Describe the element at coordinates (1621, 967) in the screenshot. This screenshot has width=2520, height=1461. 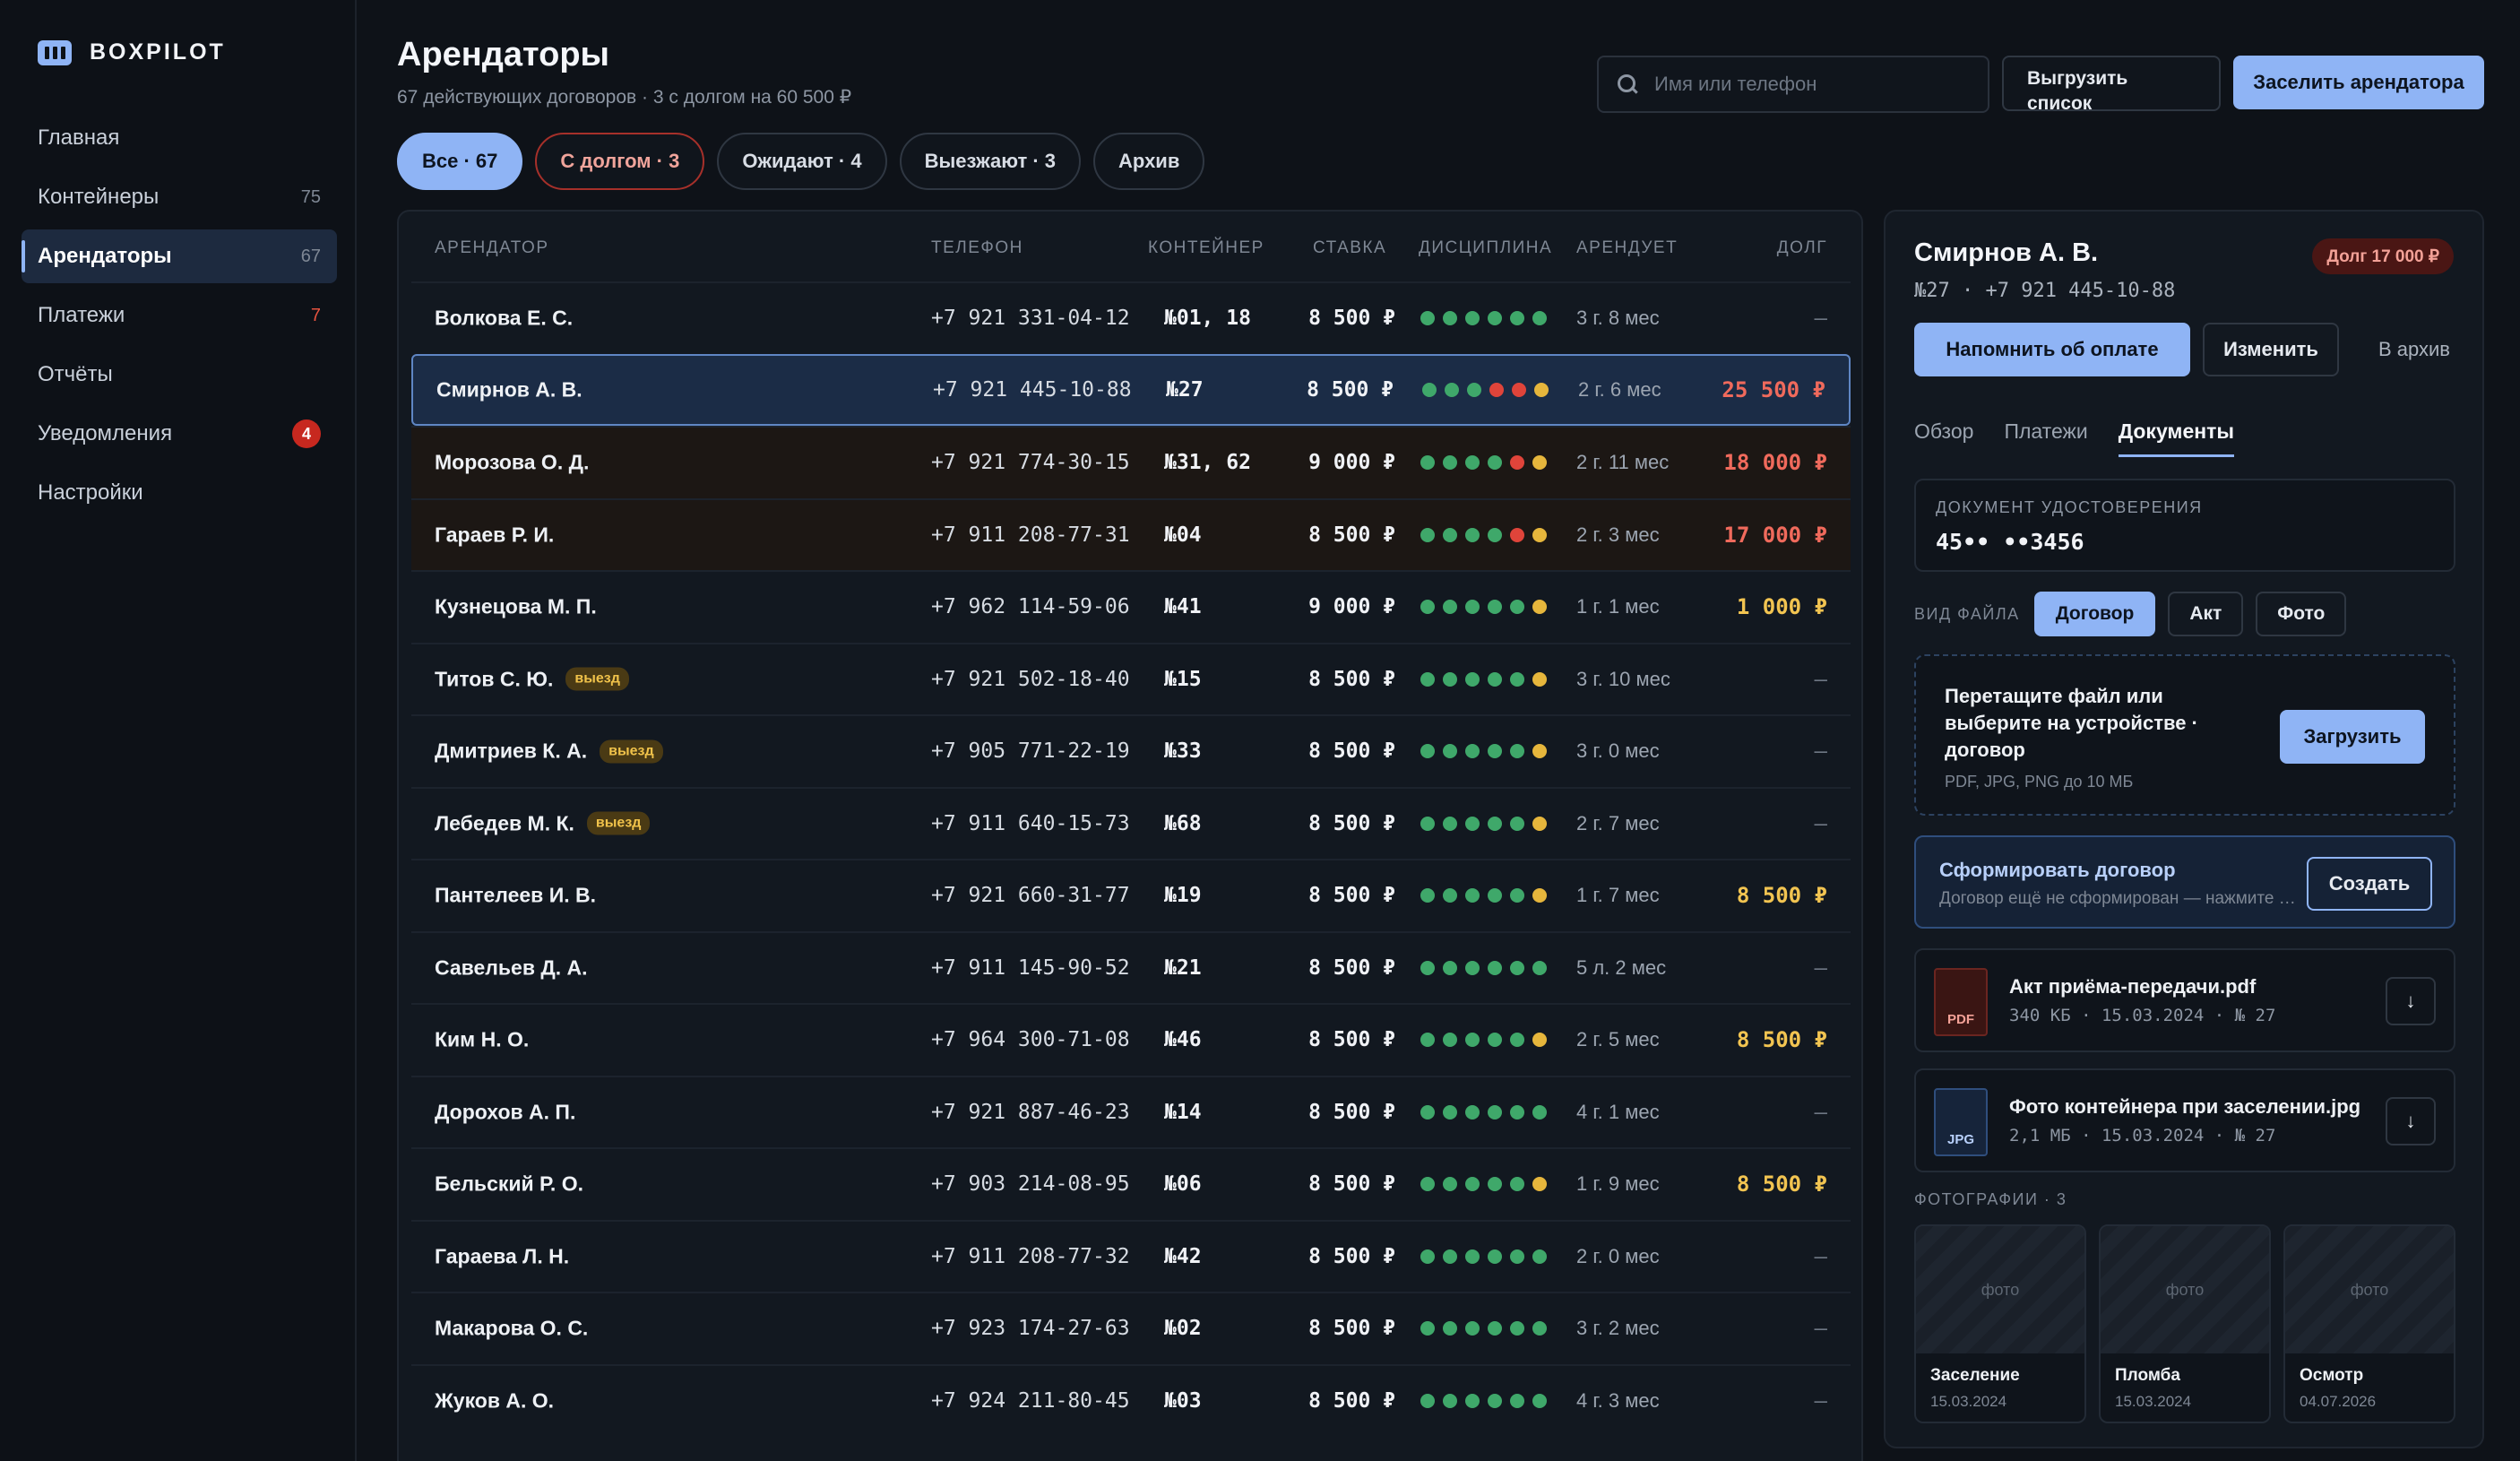
I see `rent-duration-cell: 5 л. 2 мес` at that location.